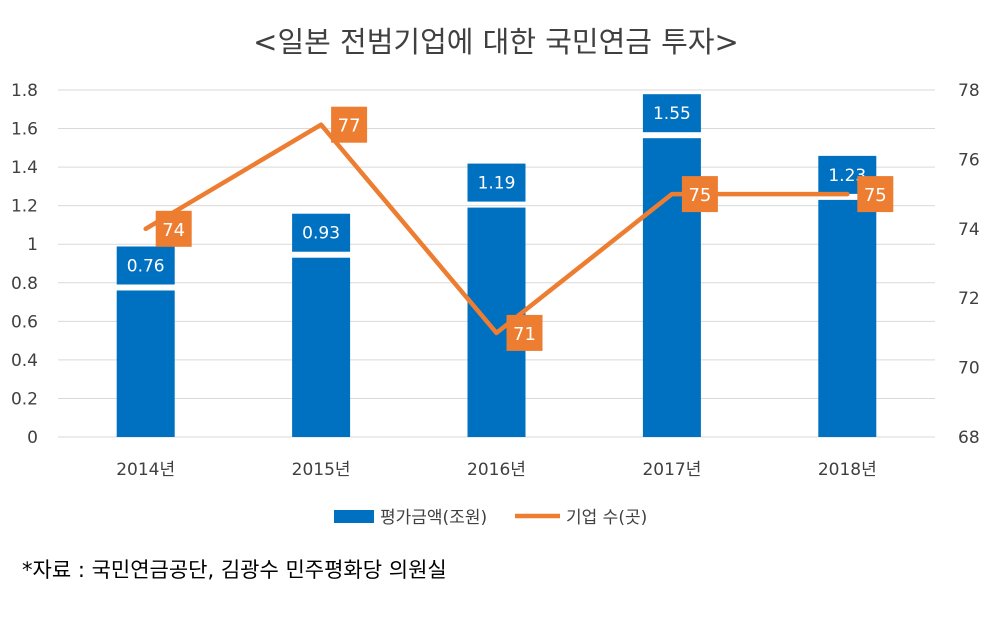 This screenshot has width=993, height=627. What do you see at coordinates (32, 438) in the screenshot?
I see `left-axis-tick-label: 0` at bounding box center [32, 438].